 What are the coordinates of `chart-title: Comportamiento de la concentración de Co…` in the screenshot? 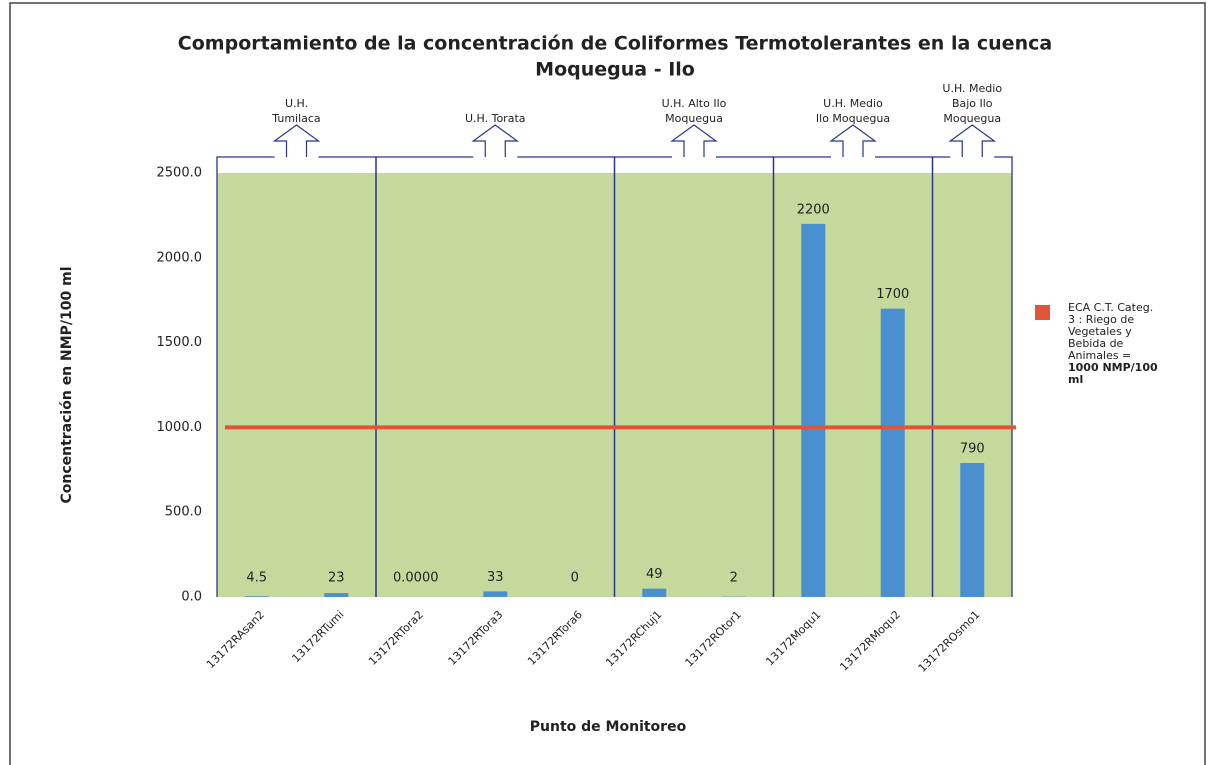 It's located at (615, 44).